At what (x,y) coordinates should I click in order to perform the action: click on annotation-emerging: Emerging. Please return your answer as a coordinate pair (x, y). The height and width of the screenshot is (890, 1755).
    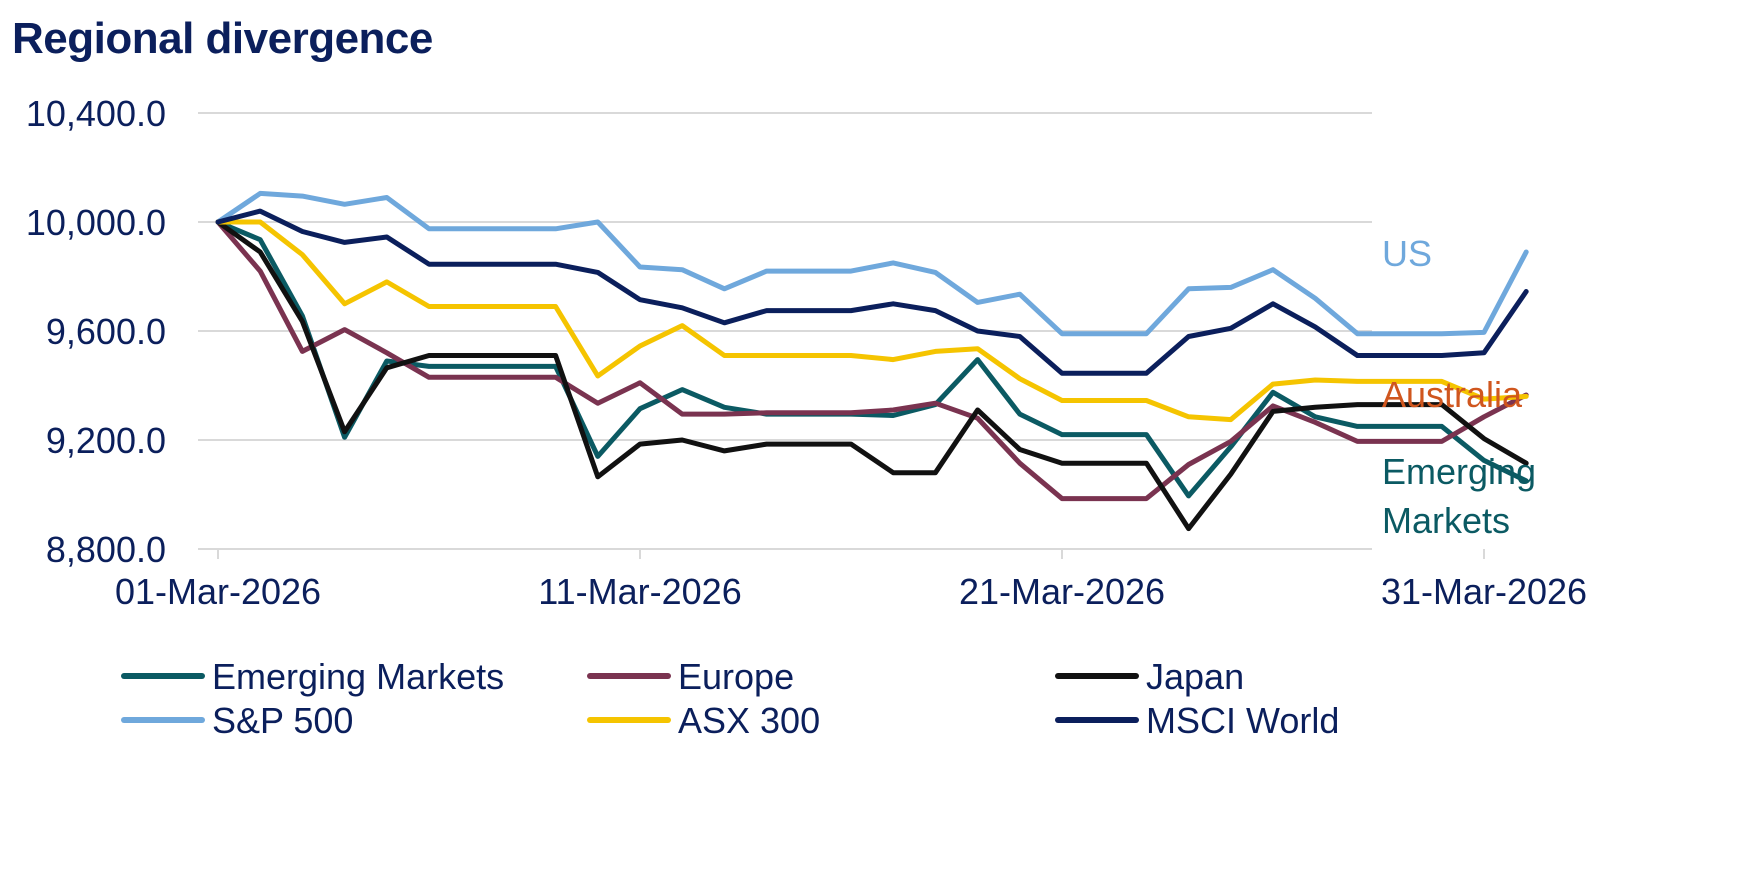
    Looking at the image, I should click on (1459, 471).